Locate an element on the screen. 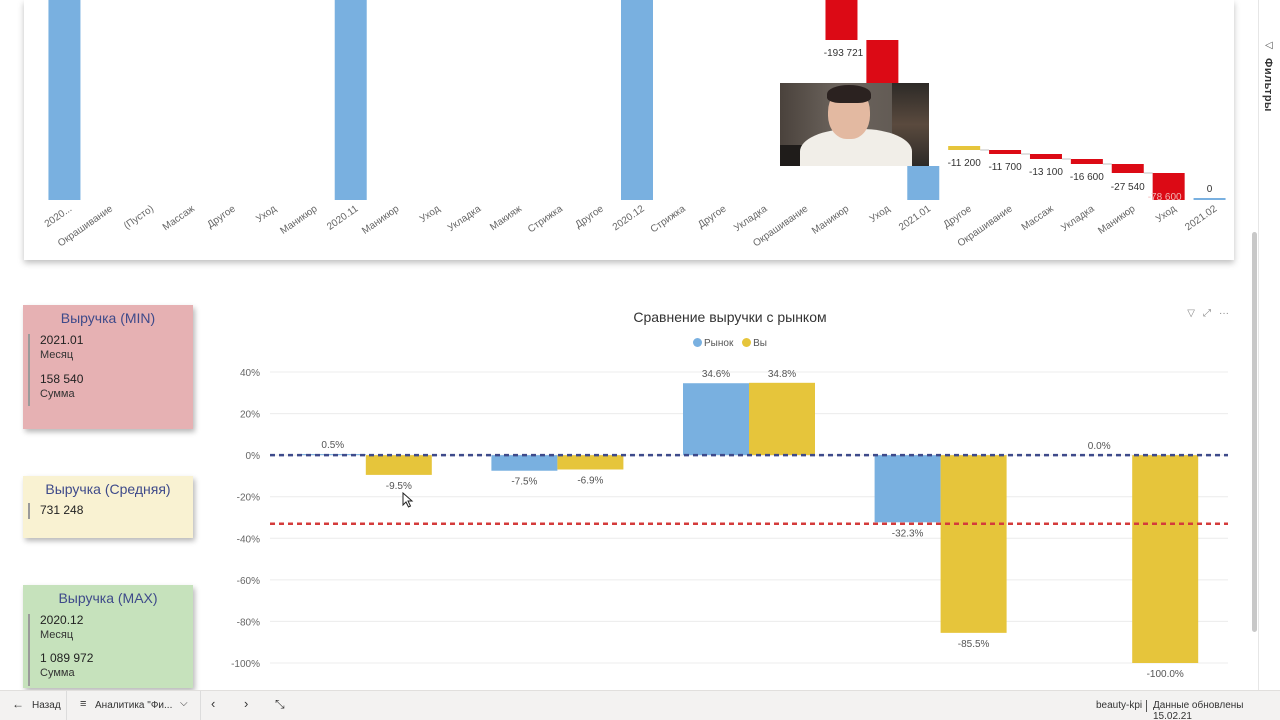 Image resolution: width=1280 pixels, height=720 pixels. bar-data-label: -32.3% is located at coordinates (908, 533).